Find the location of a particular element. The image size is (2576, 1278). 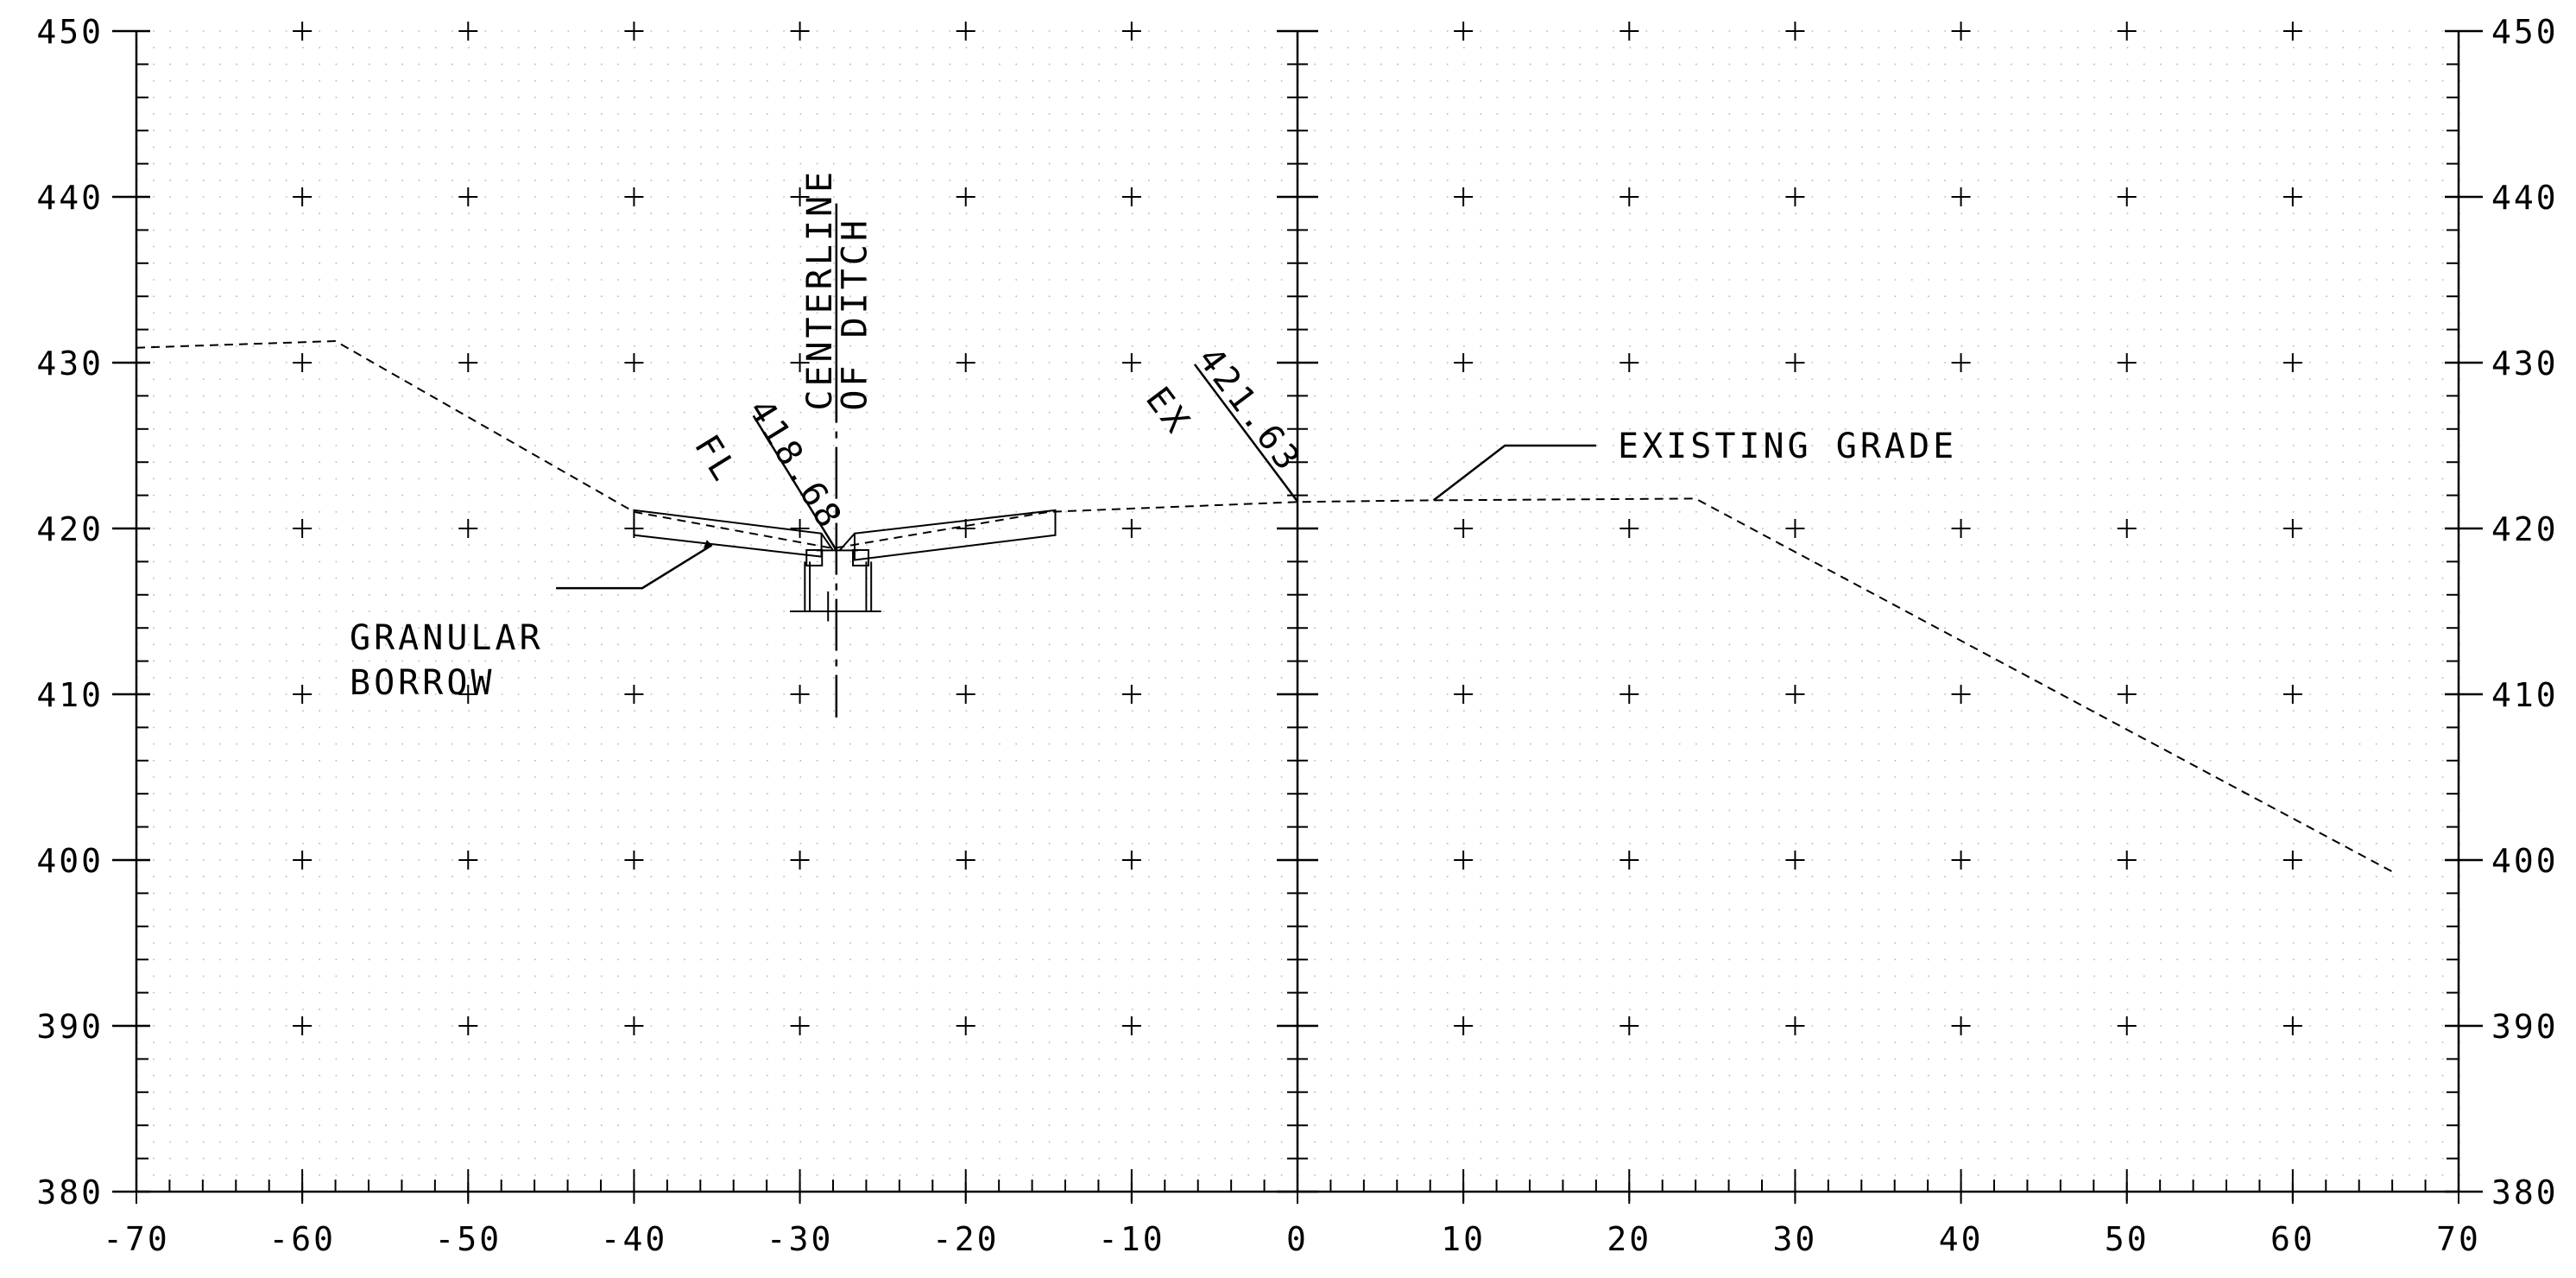

y-tick-label-left: 410 is located at coordinates (70, 695).